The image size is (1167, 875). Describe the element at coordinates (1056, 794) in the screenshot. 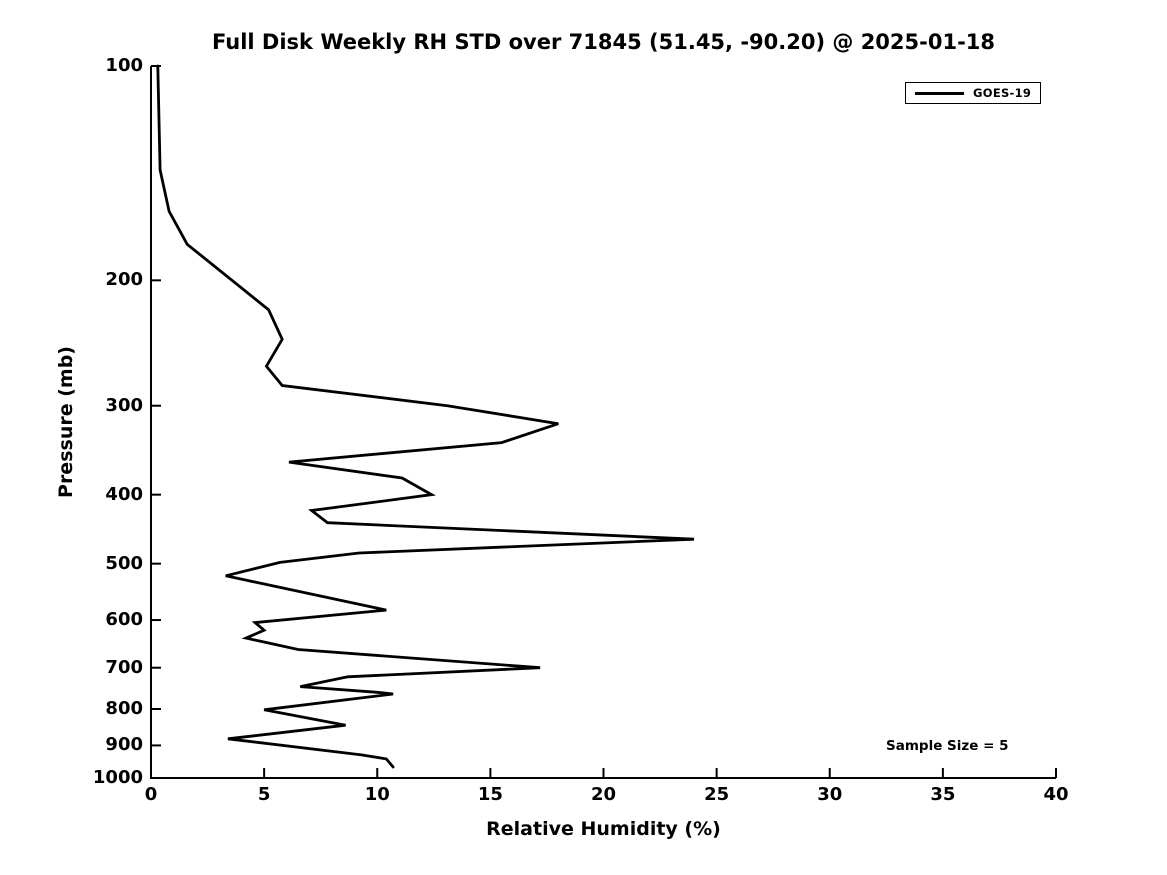

I see `x-tick-label: 40` at that location.